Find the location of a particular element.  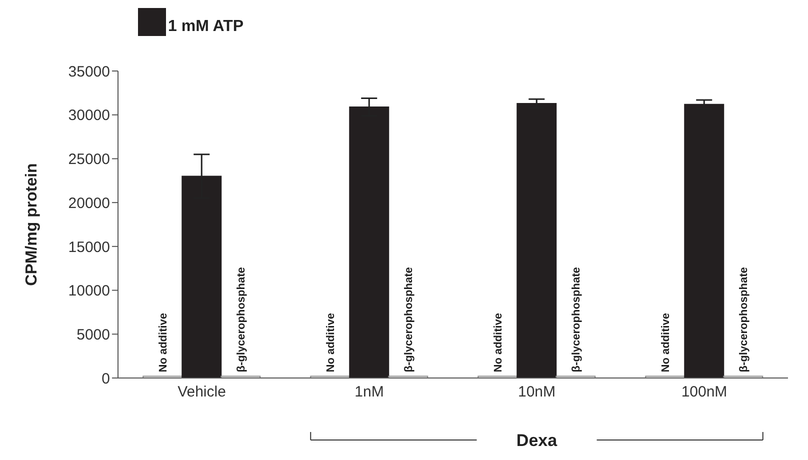

y-tick-label: 20000 is located at coordinates (89, 203).